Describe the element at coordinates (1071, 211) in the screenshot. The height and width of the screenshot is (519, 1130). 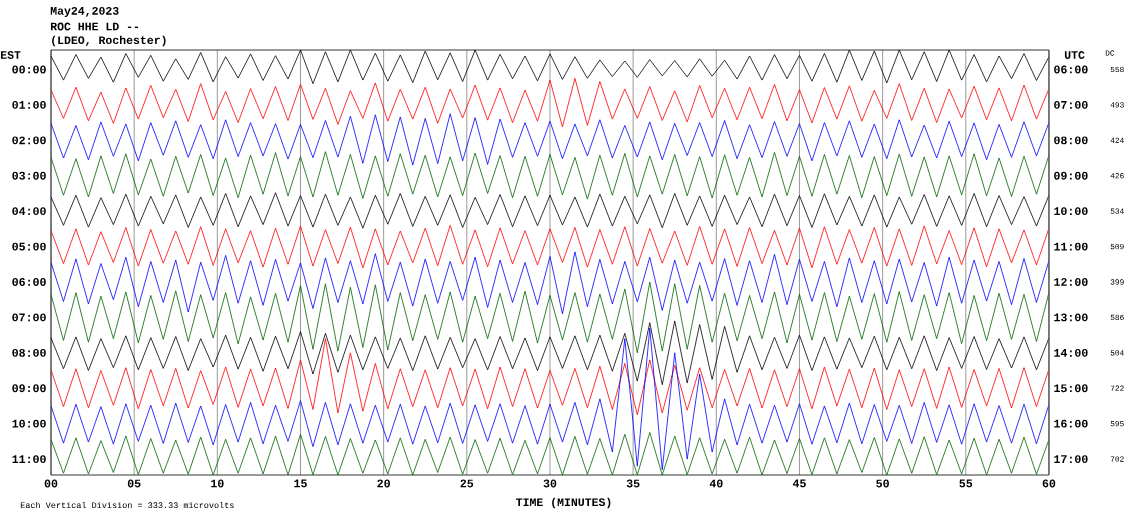
I see `y2-tick-label: 10:00` at that location.